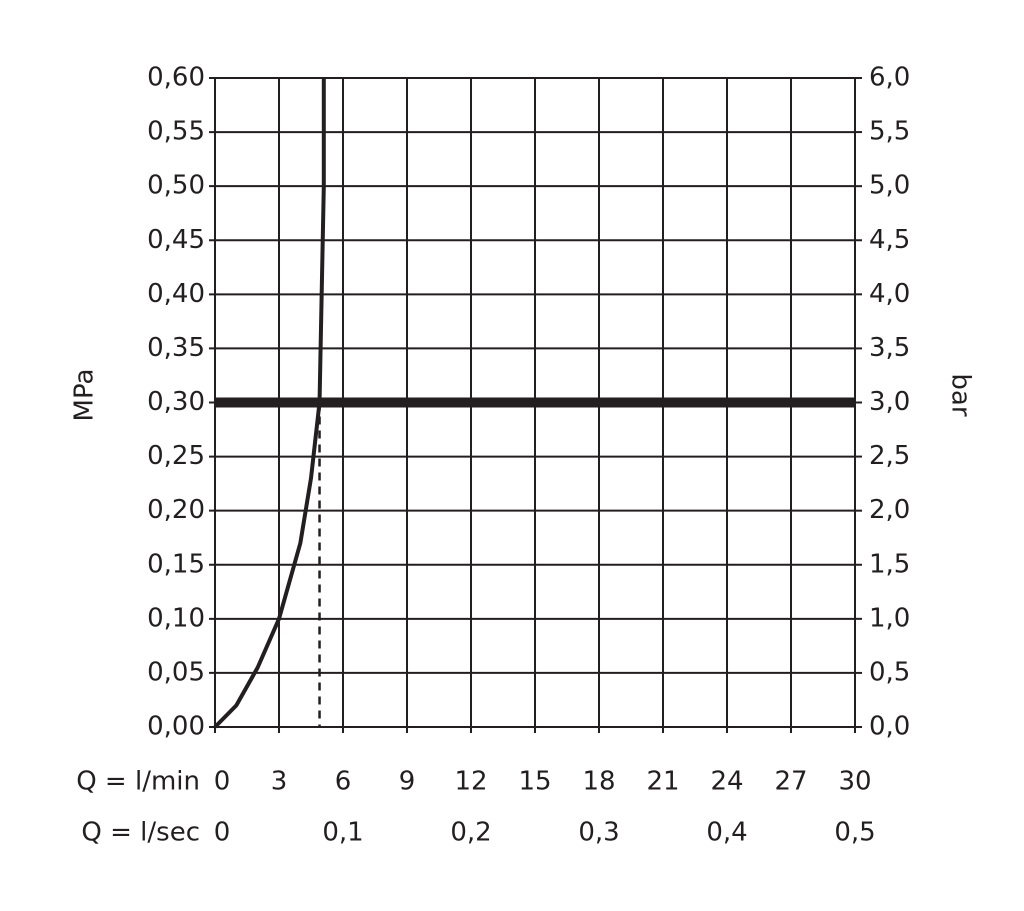 Image resolution: width=1024 pixels, height=911 pixels. Describe the element at coordinates (854, 782) in the screenshot. I see `x-tick-label: 30` at that location.